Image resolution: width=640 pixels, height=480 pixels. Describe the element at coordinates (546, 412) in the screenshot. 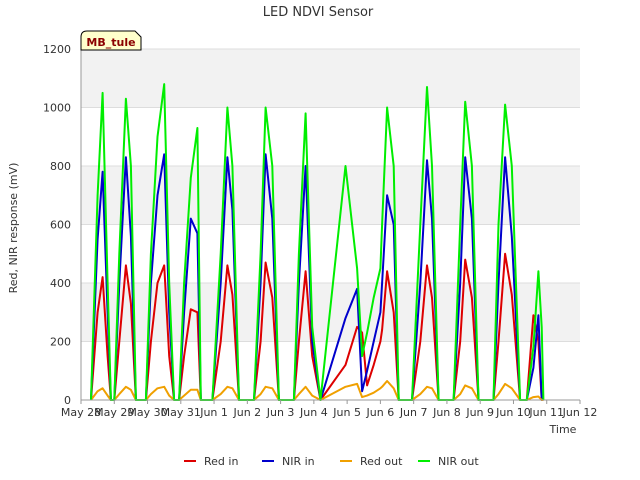

I see `x-tick-label: Jun 11` at that location.